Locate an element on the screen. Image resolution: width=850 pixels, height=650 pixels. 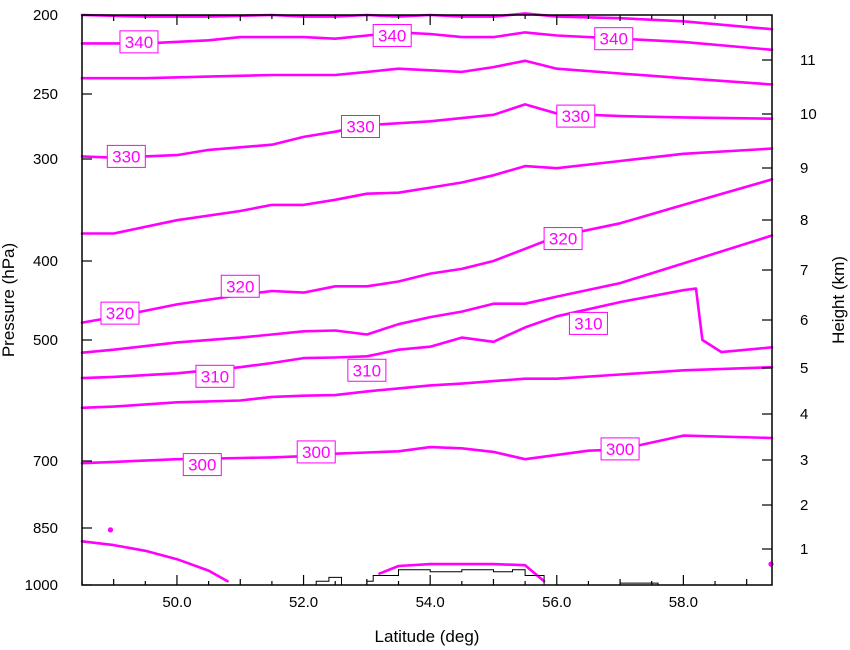
x-tick-label: 50.0 is located at coordinates (176, 602).